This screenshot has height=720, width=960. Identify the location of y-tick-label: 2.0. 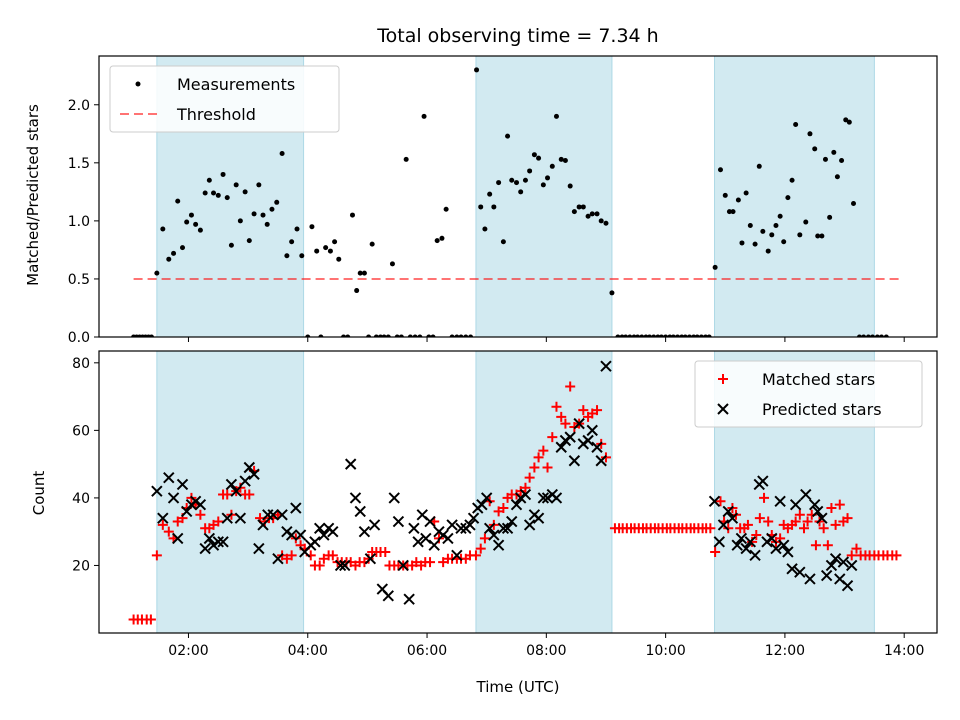
(79, 106).